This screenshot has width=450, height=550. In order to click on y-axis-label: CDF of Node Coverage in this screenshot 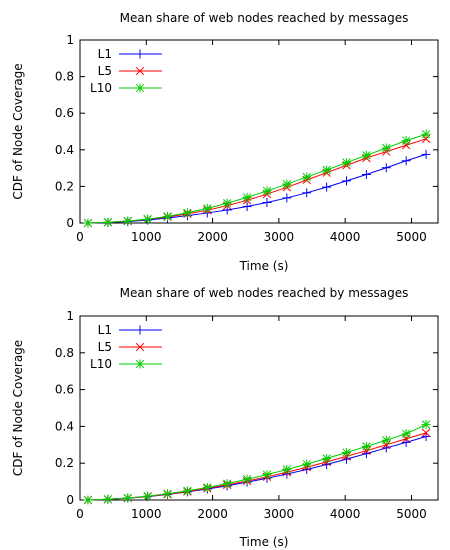, I will do `click(18, 408)`.